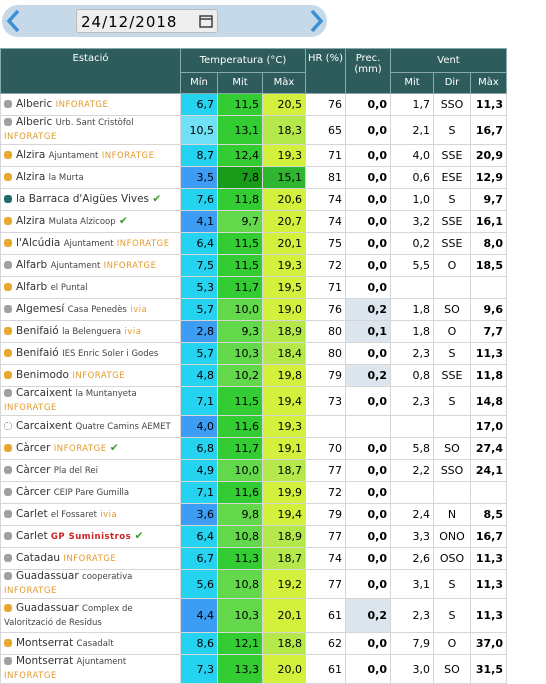 This screenshot has width=546, height=684. Describe the element at coordinates (129, 22) in the screenshot. I see `date-text: 24/12/2018` at that location.